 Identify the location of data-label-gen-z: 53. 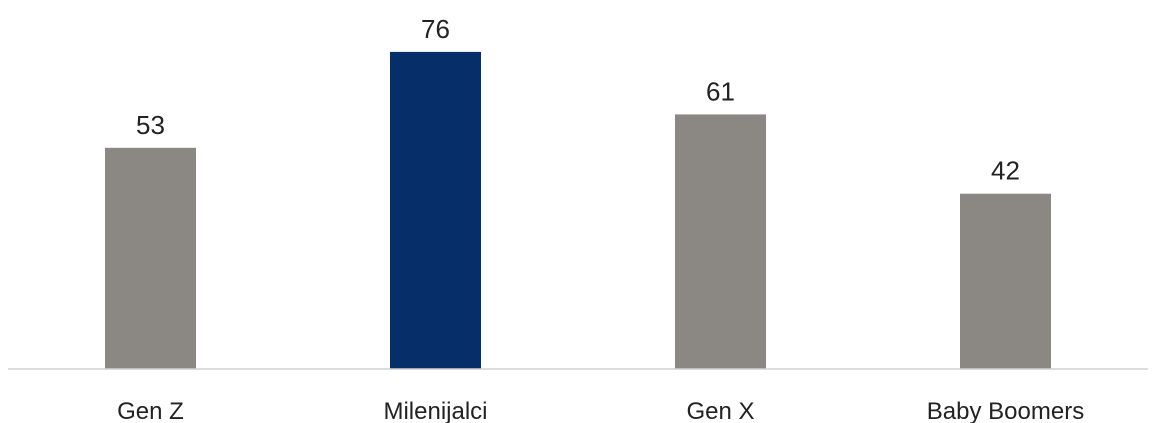
(150, 125).